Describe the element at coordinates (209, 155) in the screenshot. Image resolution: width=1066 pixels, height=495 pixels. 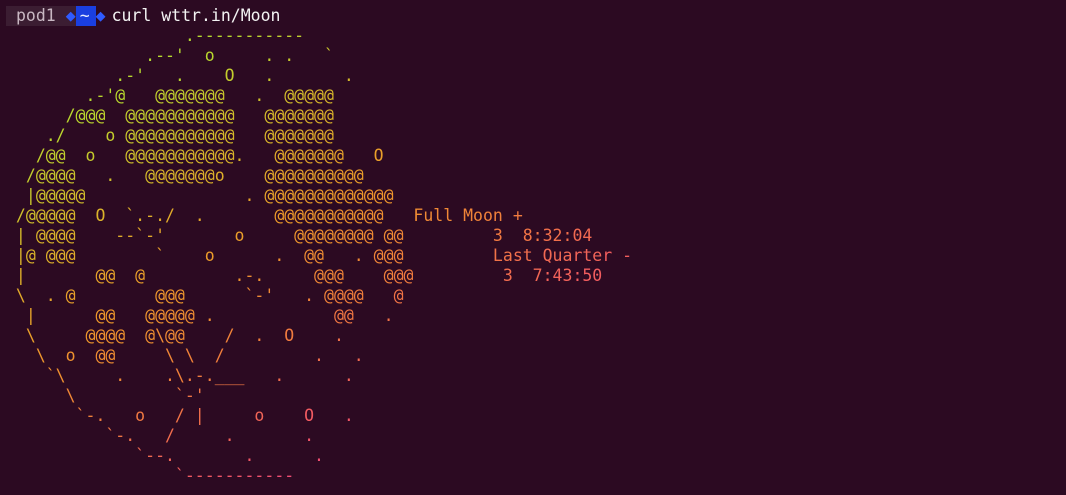
I see `moon-art-line: /@@ o @@@@@@@@@@@. @@@@@@@ O` at that location.